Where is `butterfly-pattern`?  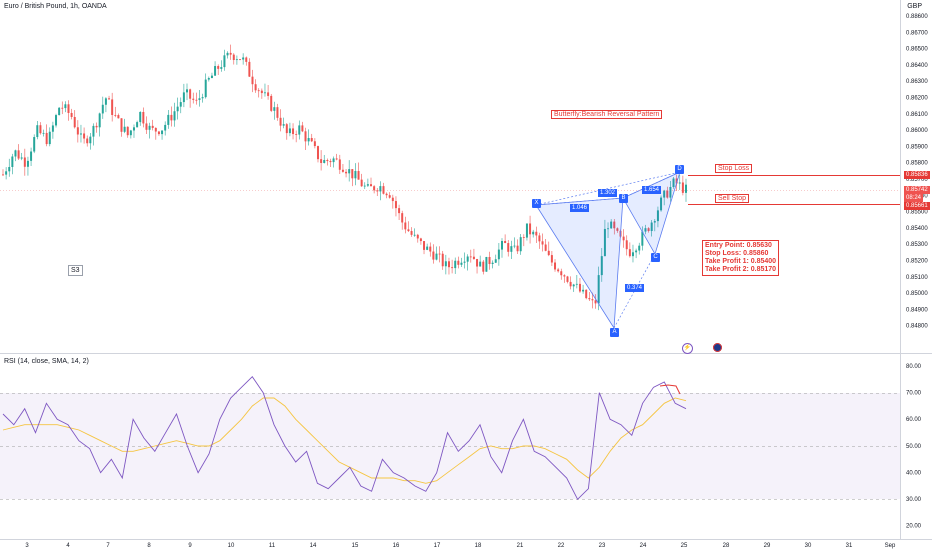 butterfly-pattern is located at coordinates (608, 250).